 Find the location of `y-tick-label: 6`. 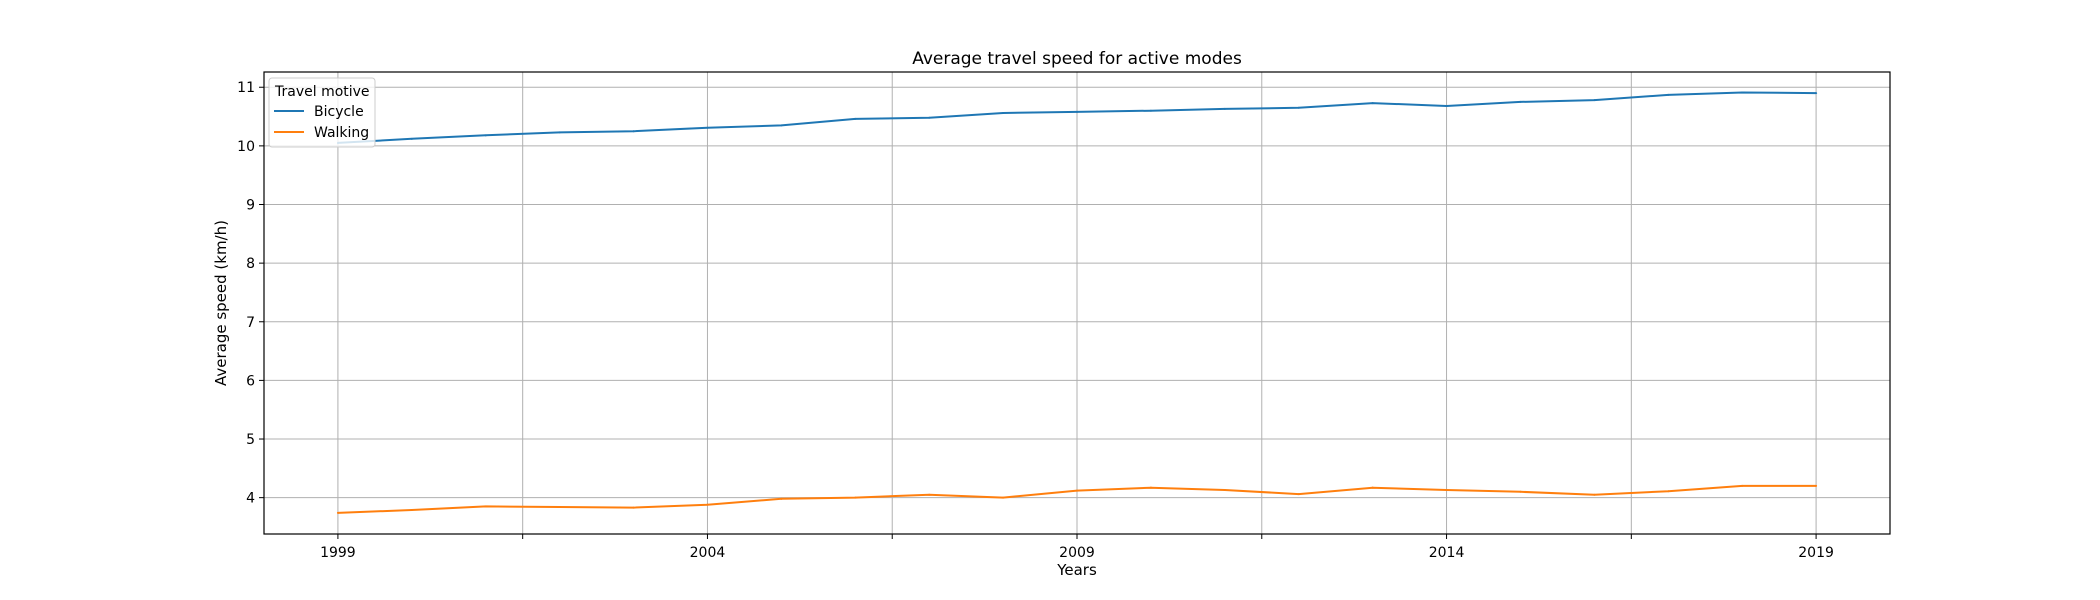

y-tick-label: 6 is located at coordinates (250, 381).